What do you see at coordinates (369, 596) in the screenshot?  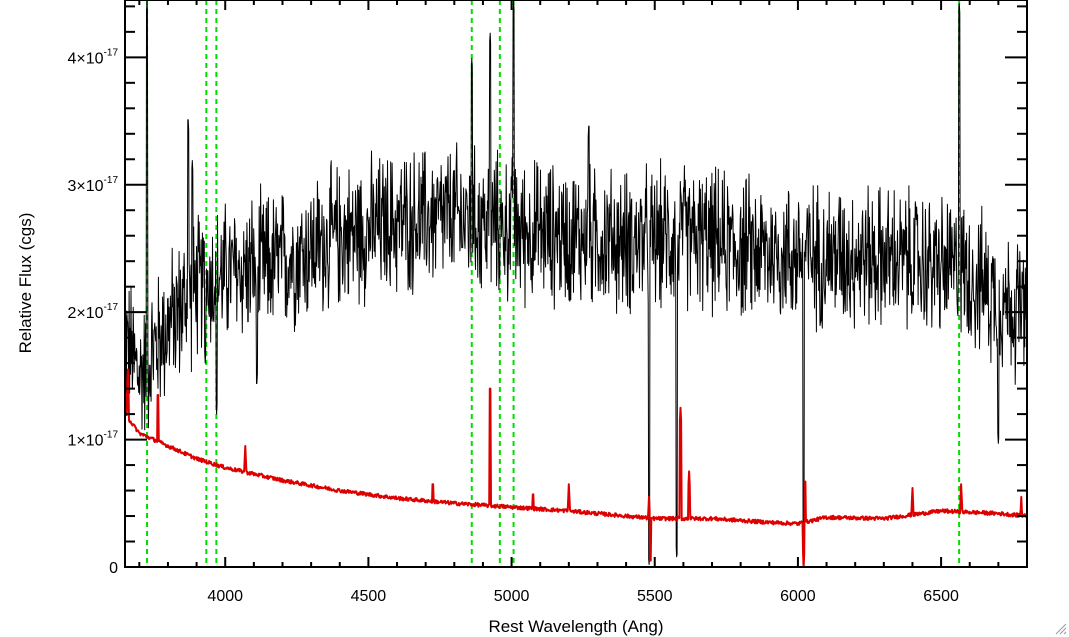 I see `x-tick-label: 4500` at bounding box center [369, 596].